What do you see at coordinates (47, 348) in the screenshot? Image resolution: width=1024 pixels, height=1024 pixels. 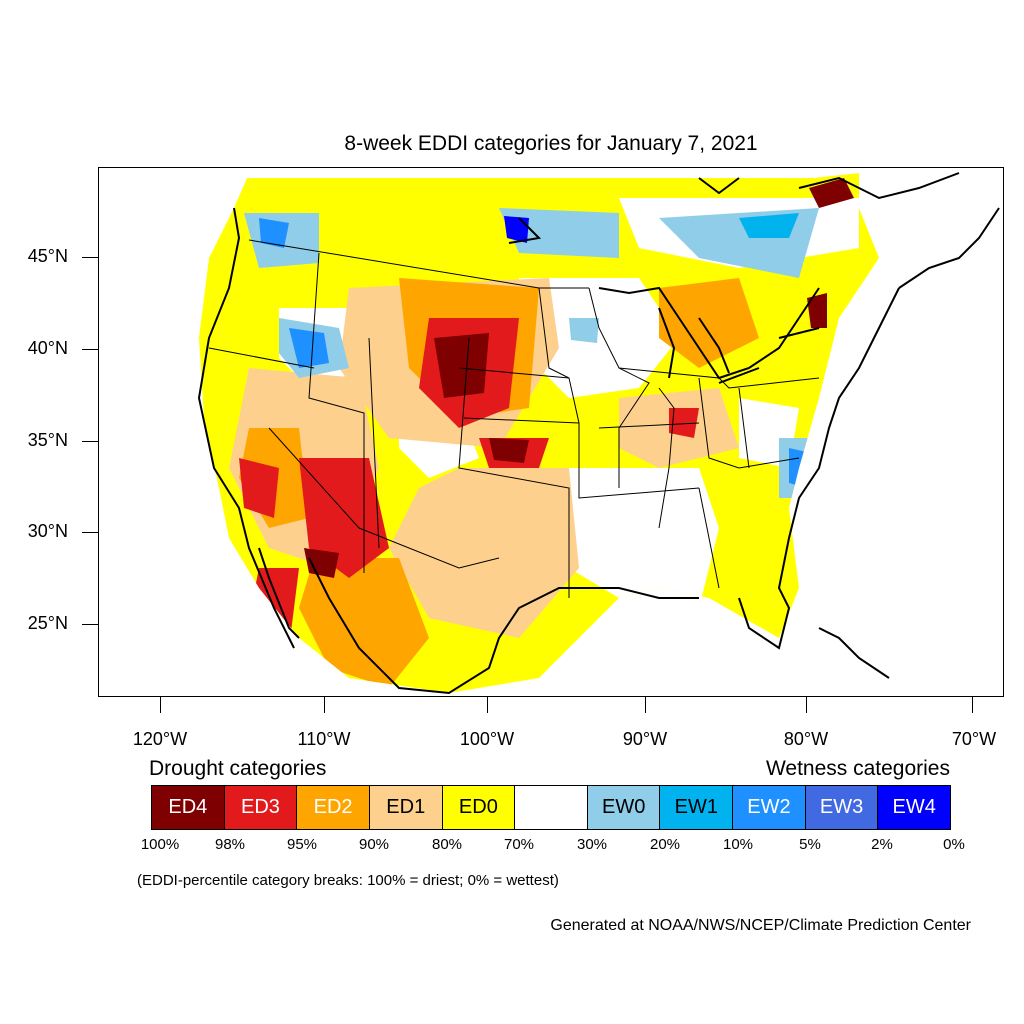 I see `lat-label: 40°N` at bounding box center [47, 348].